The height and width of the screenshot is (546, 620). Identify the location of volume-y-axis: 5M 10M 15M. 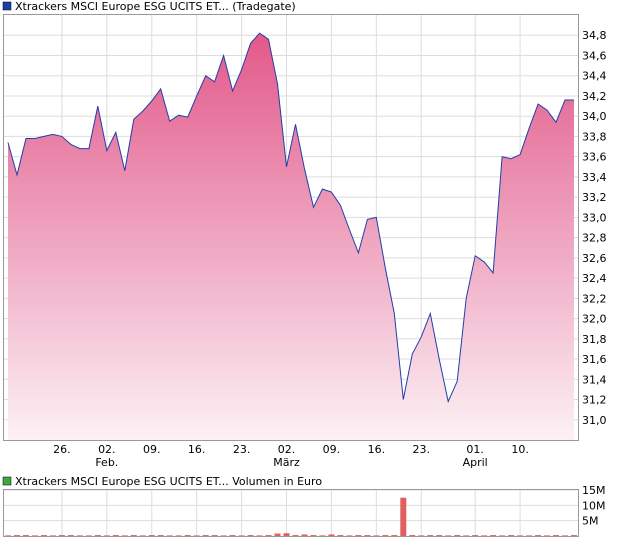
(594, 506).